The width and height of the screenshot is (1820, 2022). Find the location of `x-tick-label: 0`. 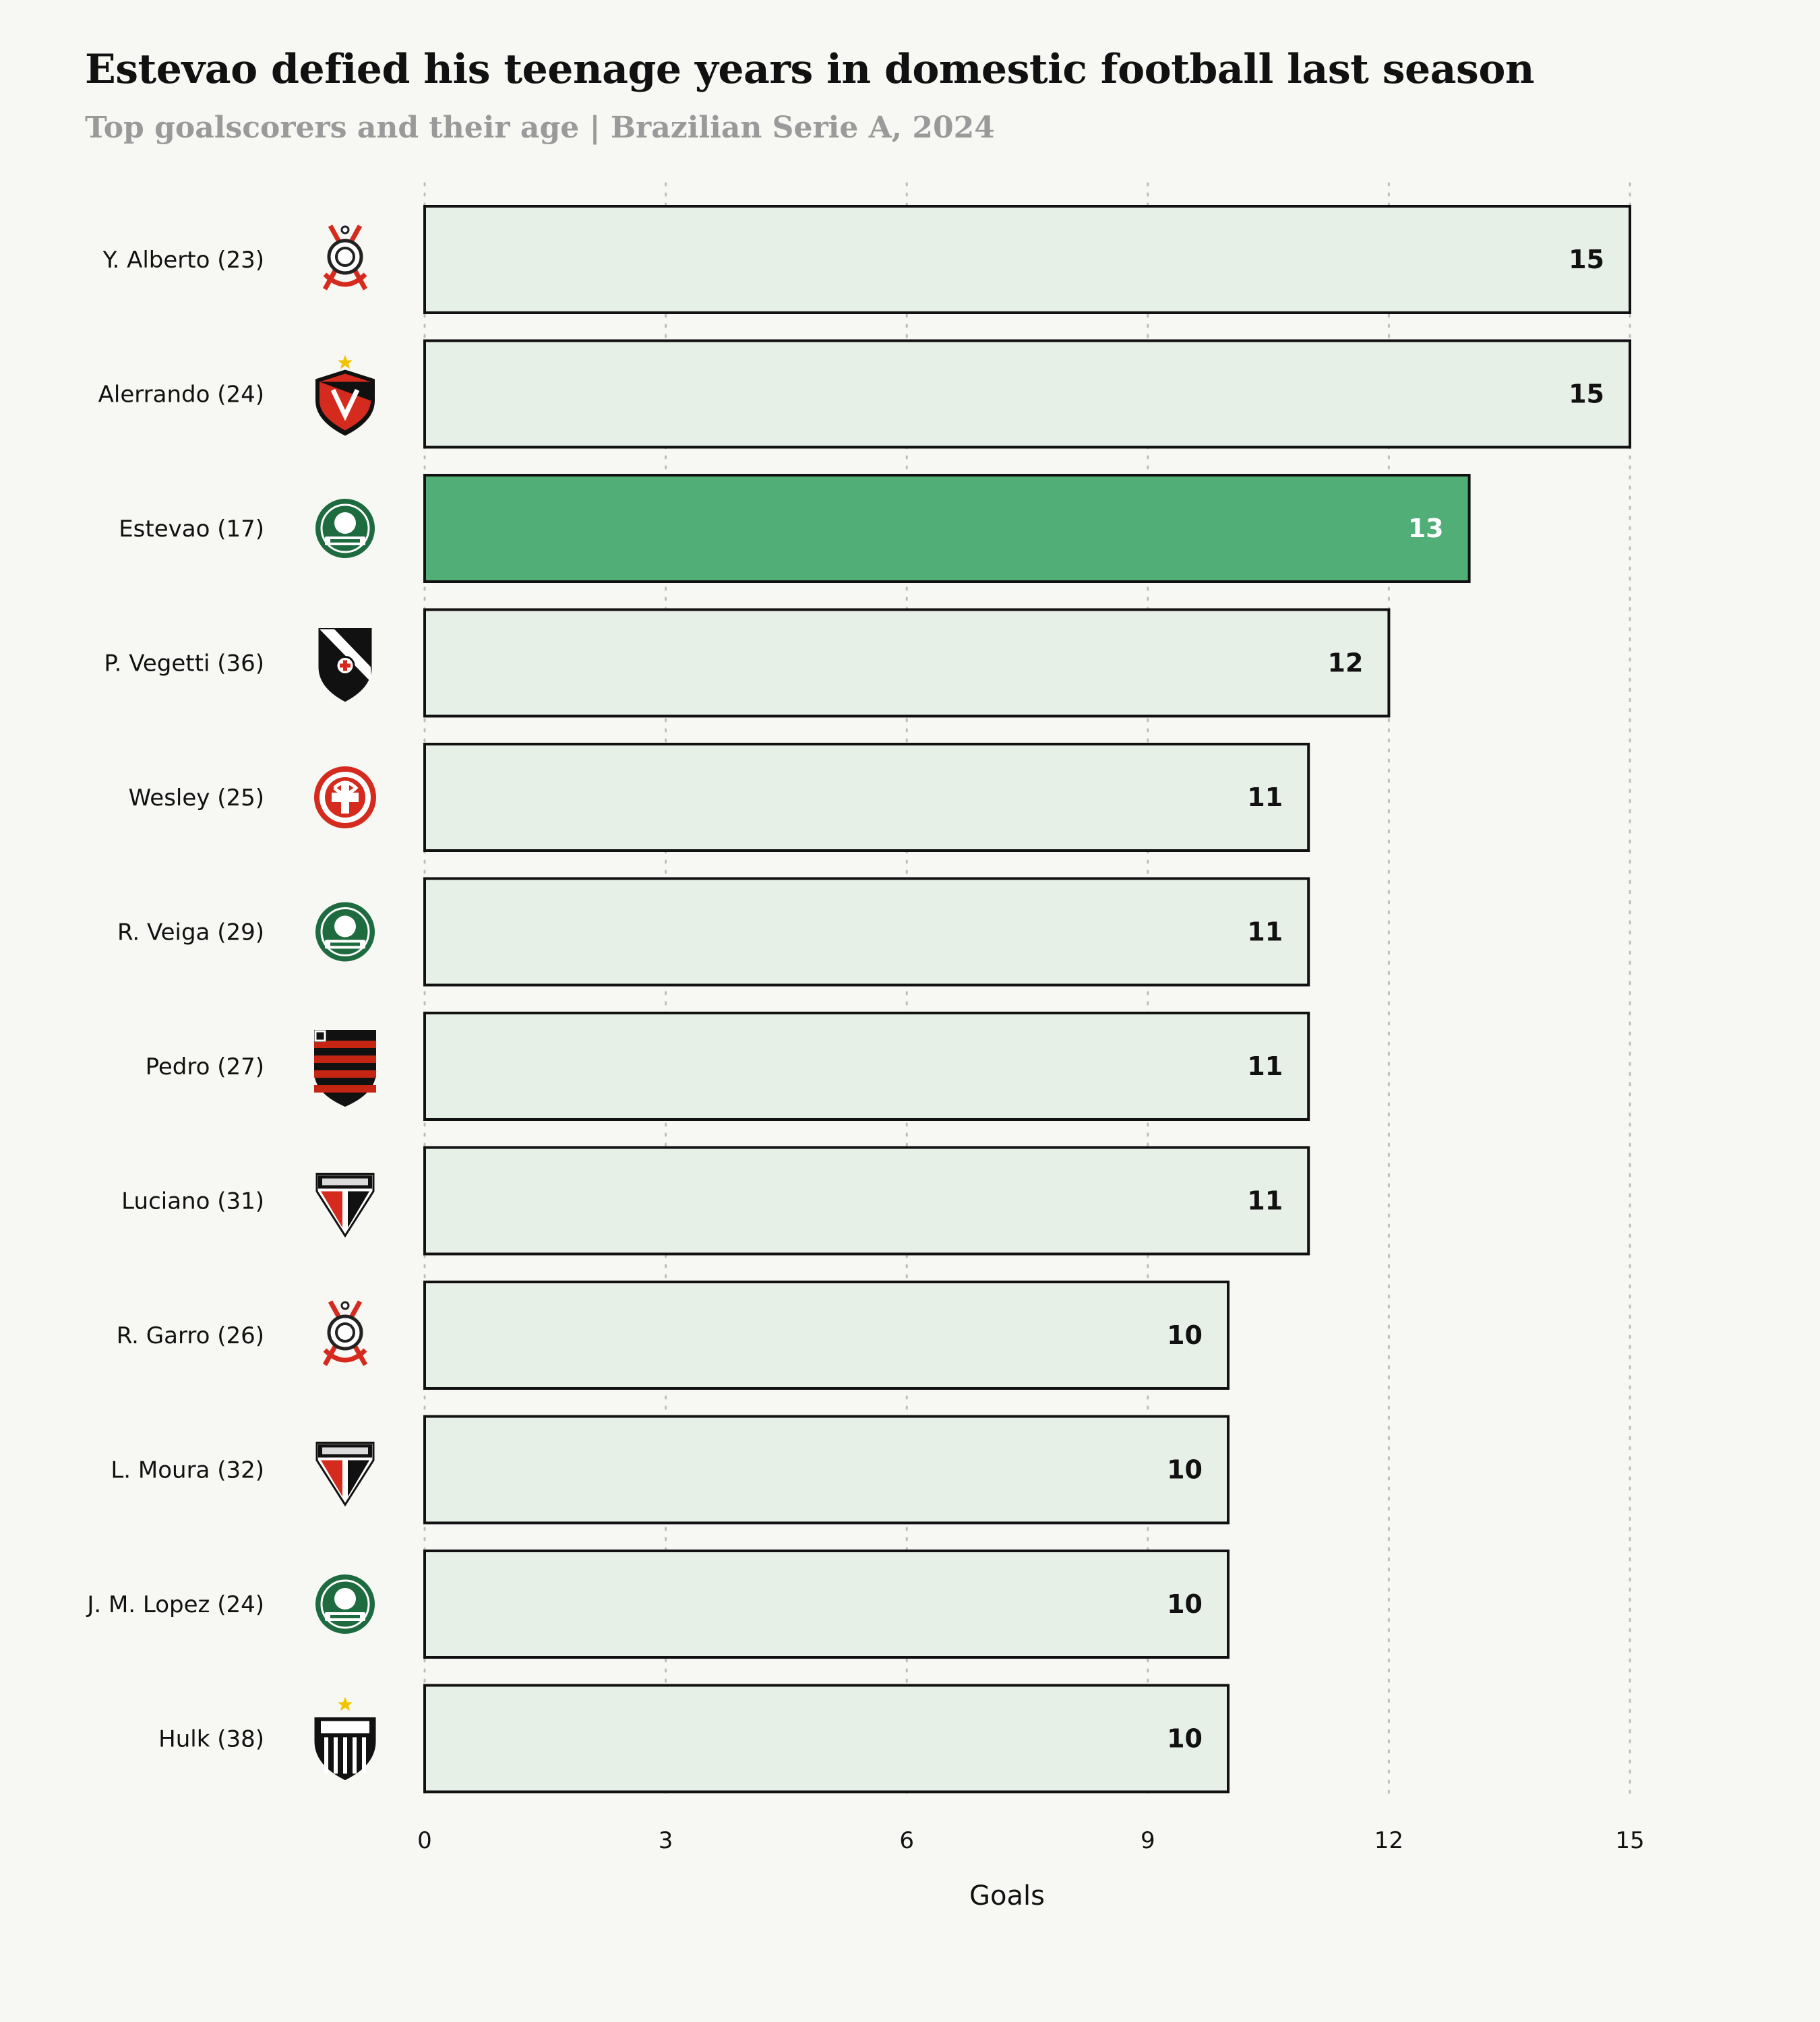

x-tick-label: 0 is located at coordinates (425, 1840).